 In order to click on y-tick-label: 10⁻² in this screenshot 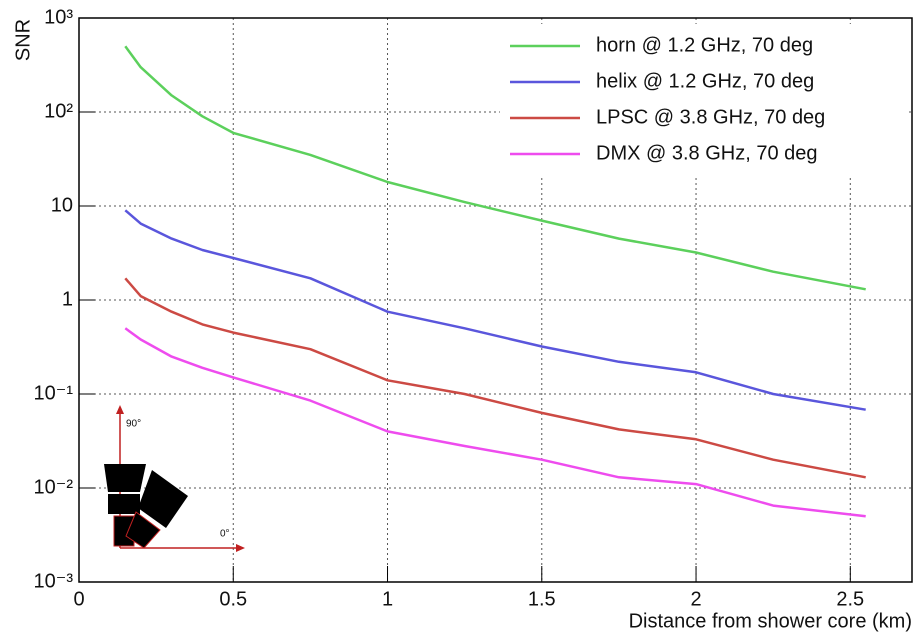, I will do `click(54, 487)`.